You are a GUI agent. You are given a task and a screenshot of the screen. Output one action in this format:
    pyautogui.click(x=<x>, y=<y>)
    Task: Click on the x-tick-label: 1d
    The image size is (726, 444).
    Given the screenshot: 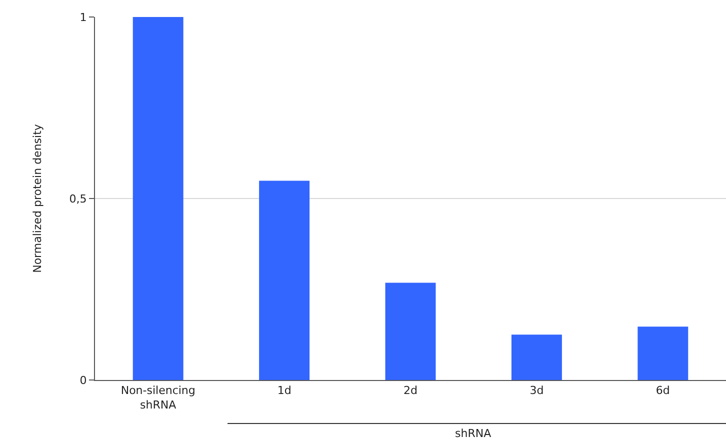 What is the action you would take?
    pyautogui.click(x=284, y=391)
    